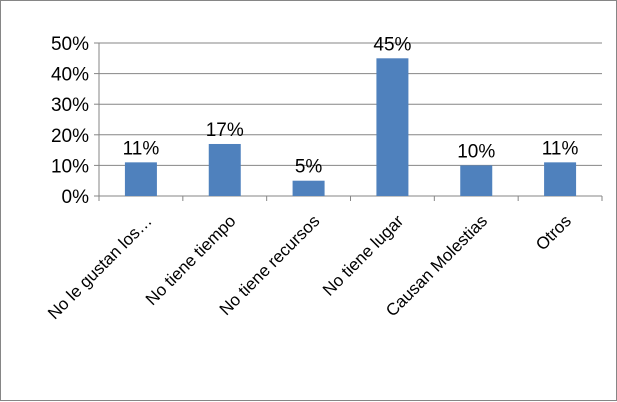 The width and height of the screenshot is (617, 402). Describe the element at coordinates (392, 44) in the screenshot. I see `data-label: 45%` at that location.